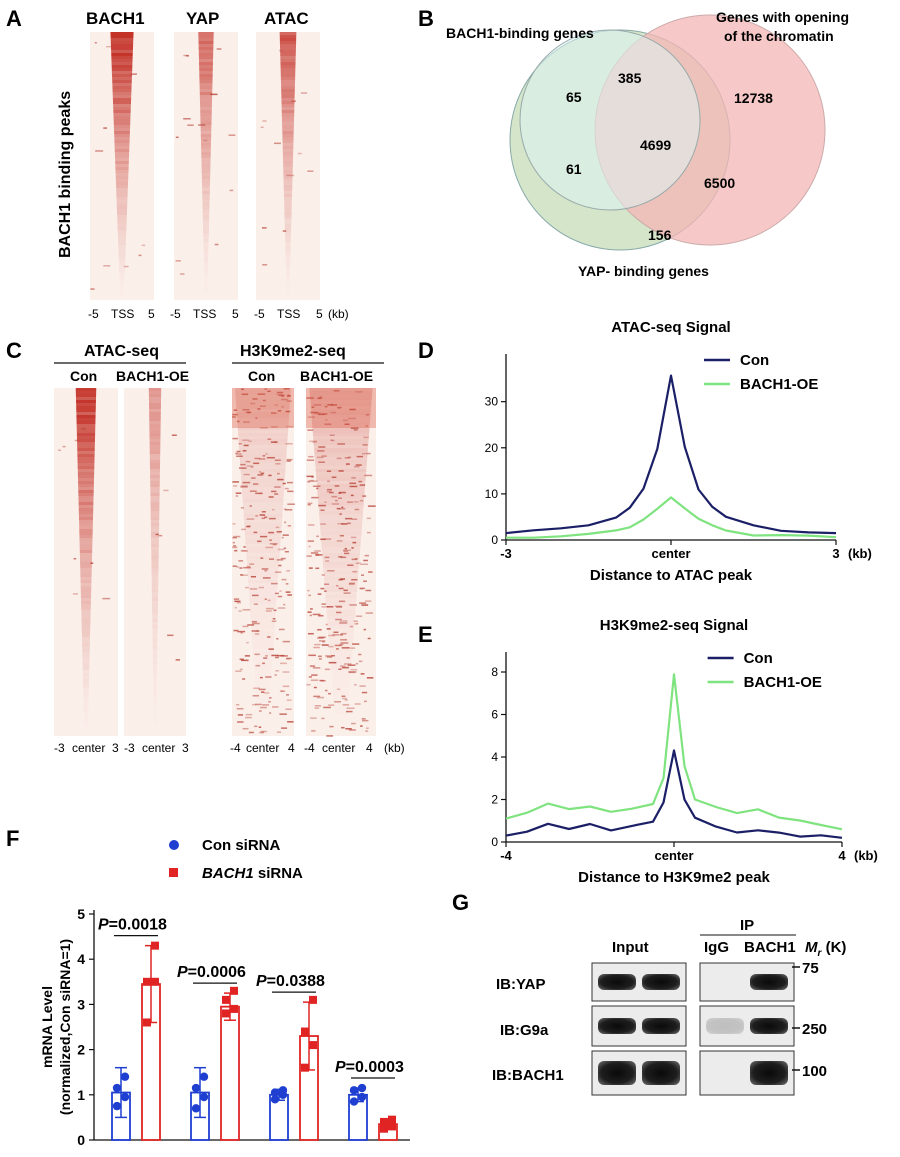  What do you see at coordinates (825, 949) in the screenshot?
I see `blot-mr-label: Mr (K)` at bounding box center [825, 949].